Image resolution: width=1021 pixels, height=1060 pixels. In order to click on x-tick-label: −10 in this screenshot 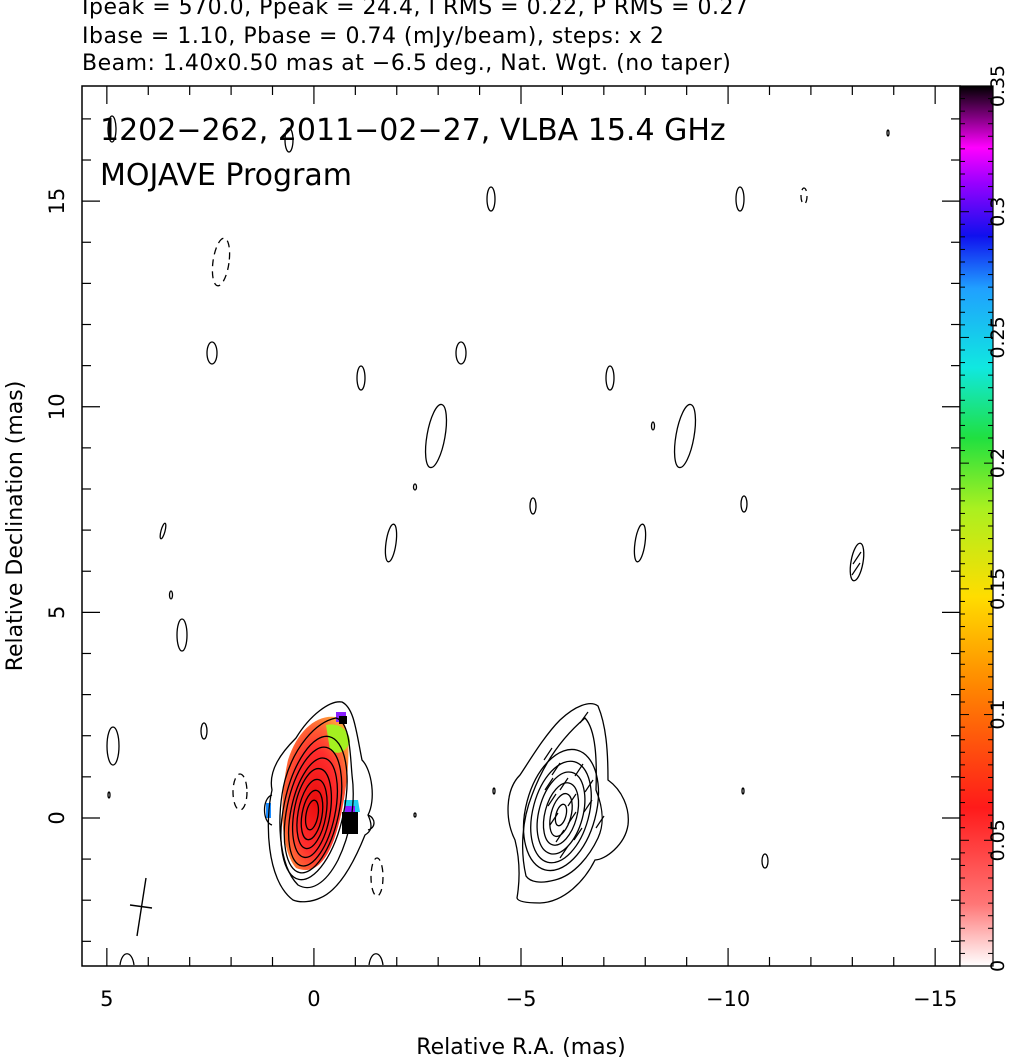, I will do `click(728, 999)`.